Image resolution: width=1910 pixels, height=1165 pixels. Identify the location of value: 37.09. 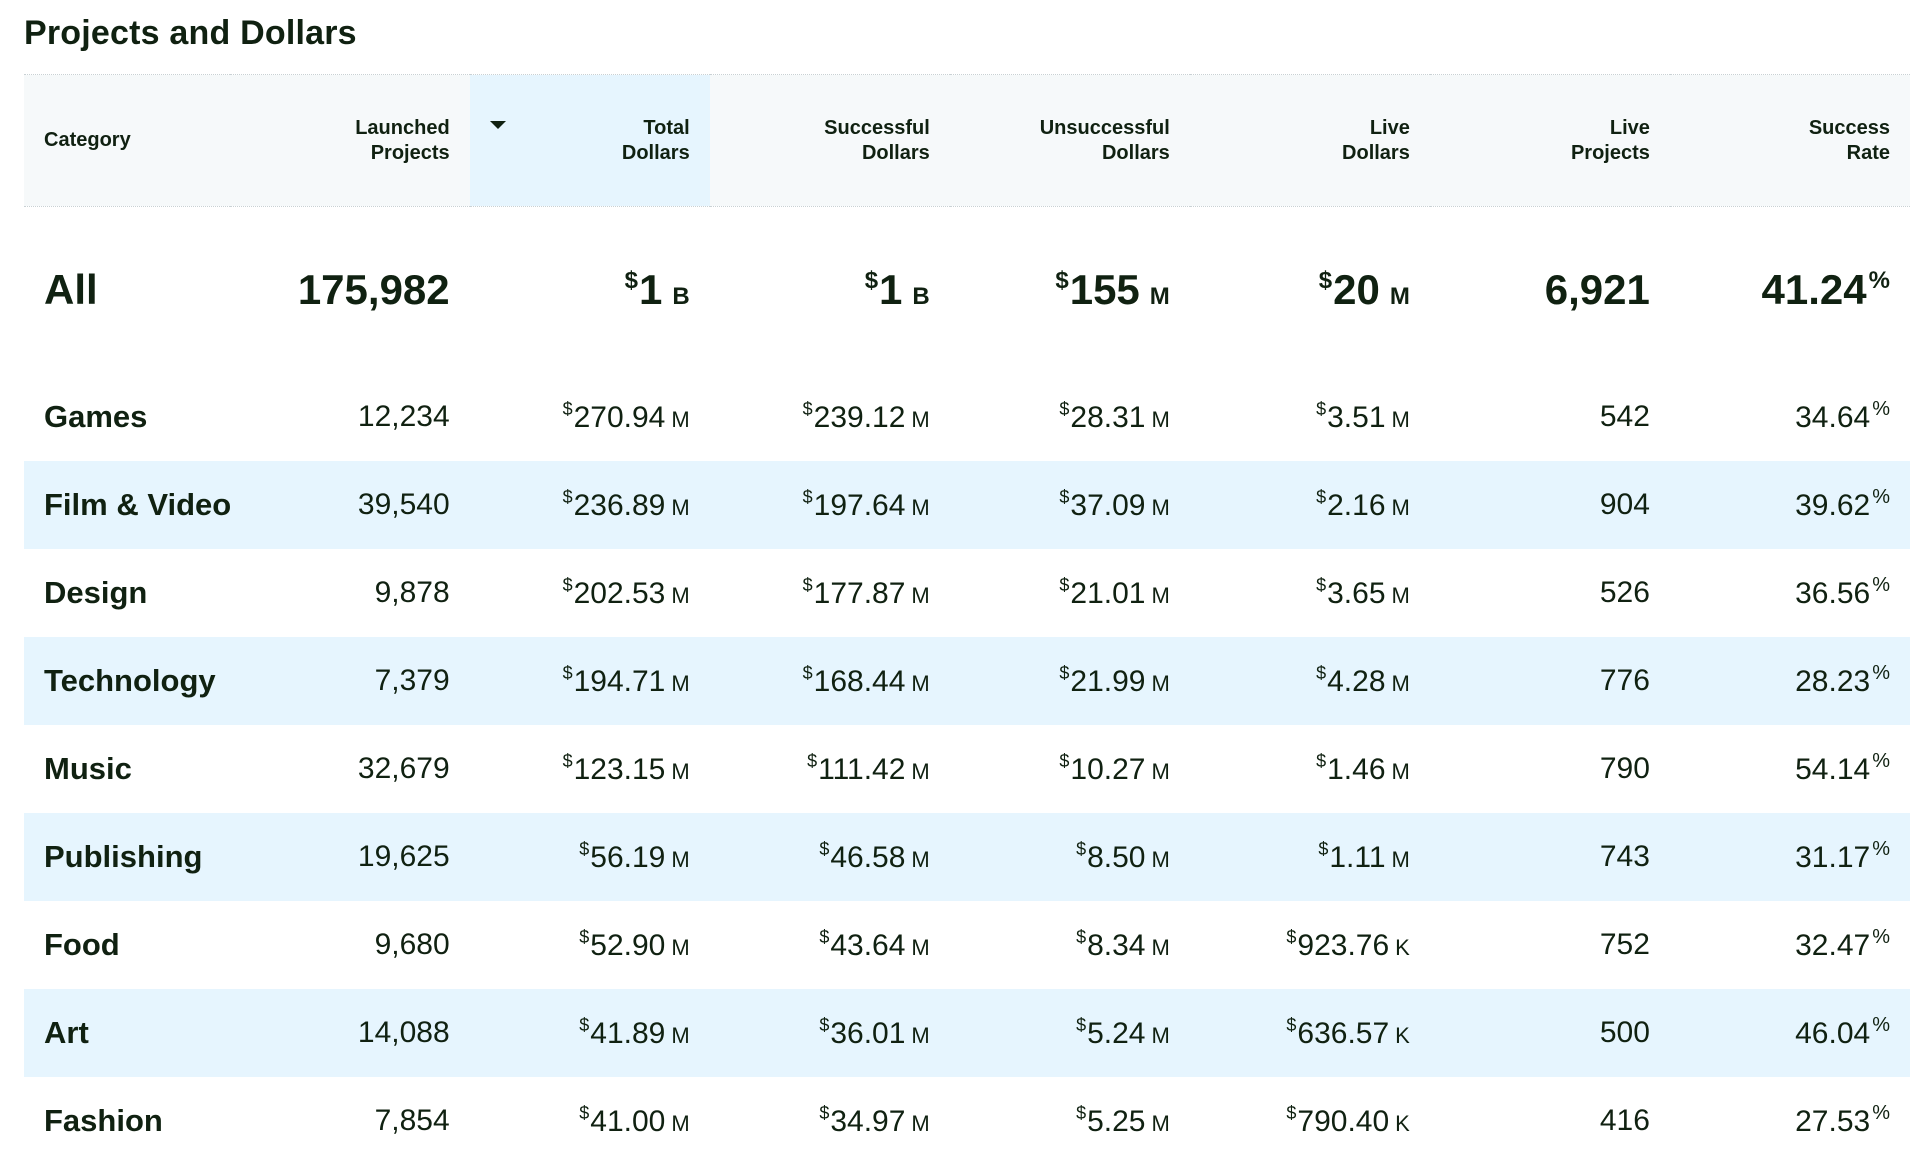
(1108, 505).